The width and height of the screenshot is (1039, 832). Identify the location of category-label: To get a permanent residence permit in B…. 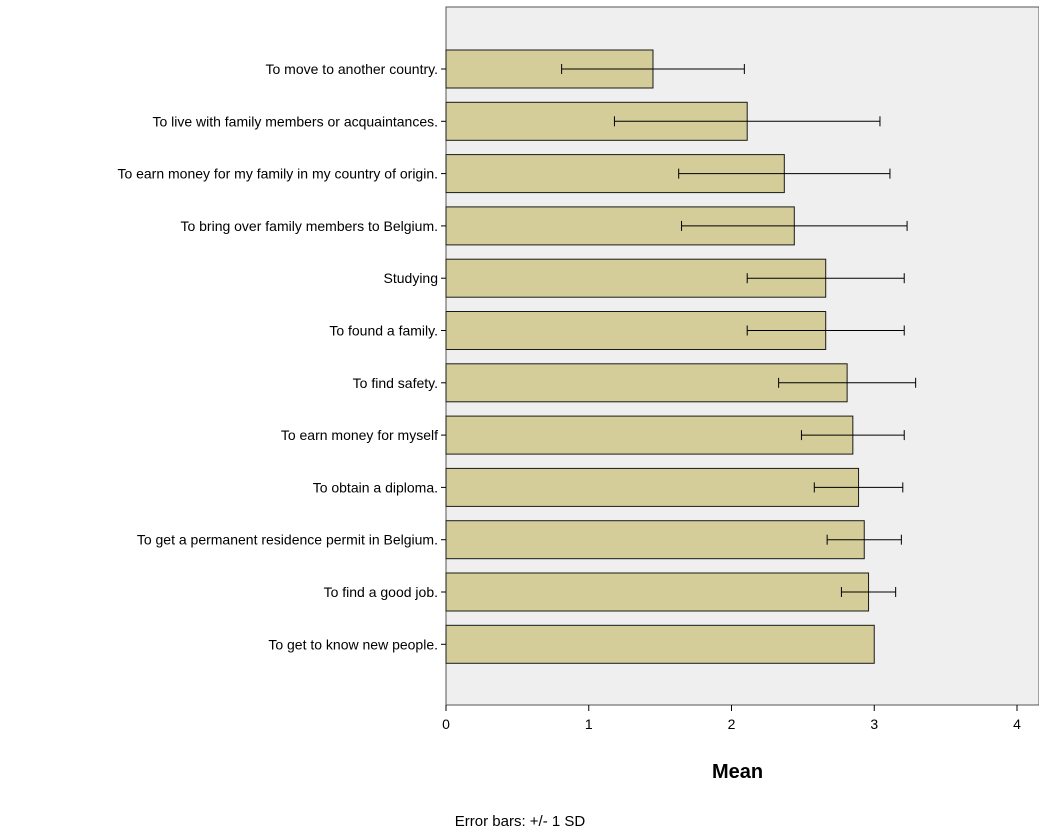
(287, 540).